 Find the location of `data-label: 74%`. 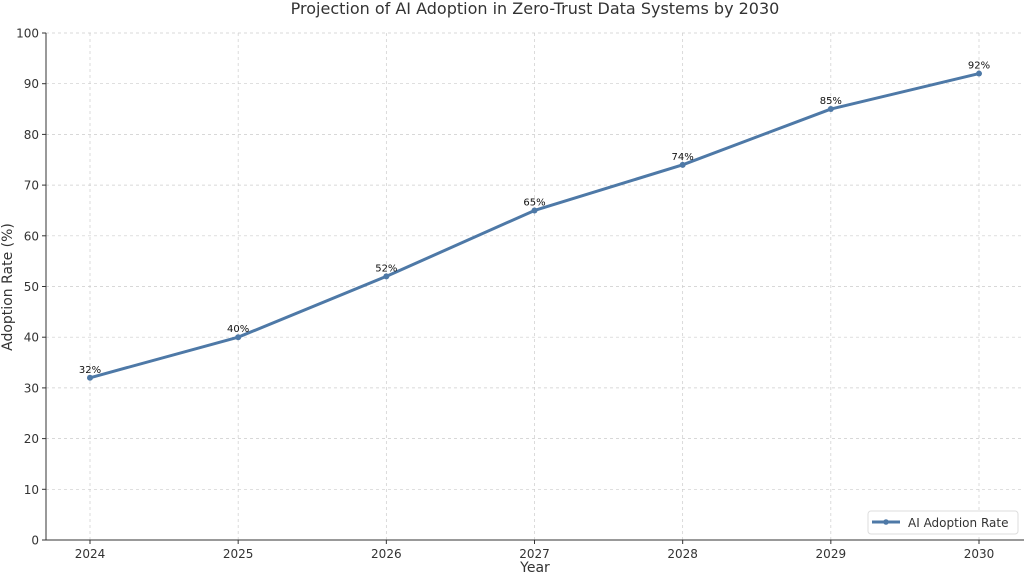

data-label: 74% is located at coordinates (683, 157).